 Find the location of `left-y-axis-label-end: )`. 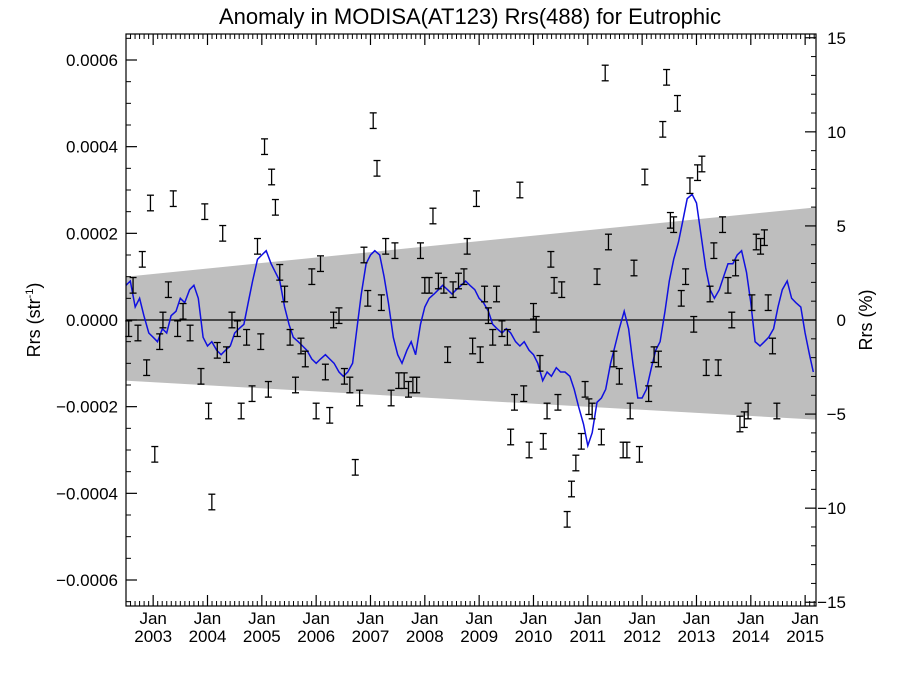

left-y-axis-label-end: ) is located at coordinates (34, 286).